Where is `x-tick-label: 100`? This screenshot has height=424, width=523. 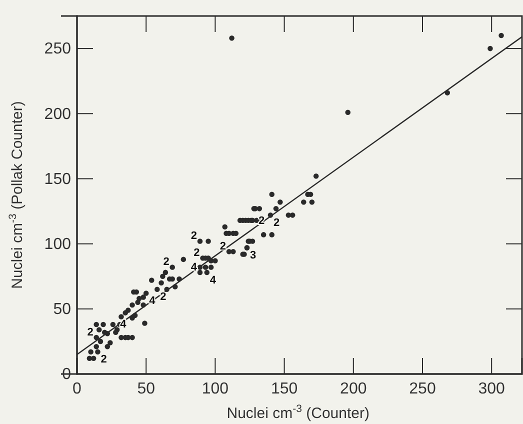
x-tick-label: 100 is located at coordinates (215, 389).